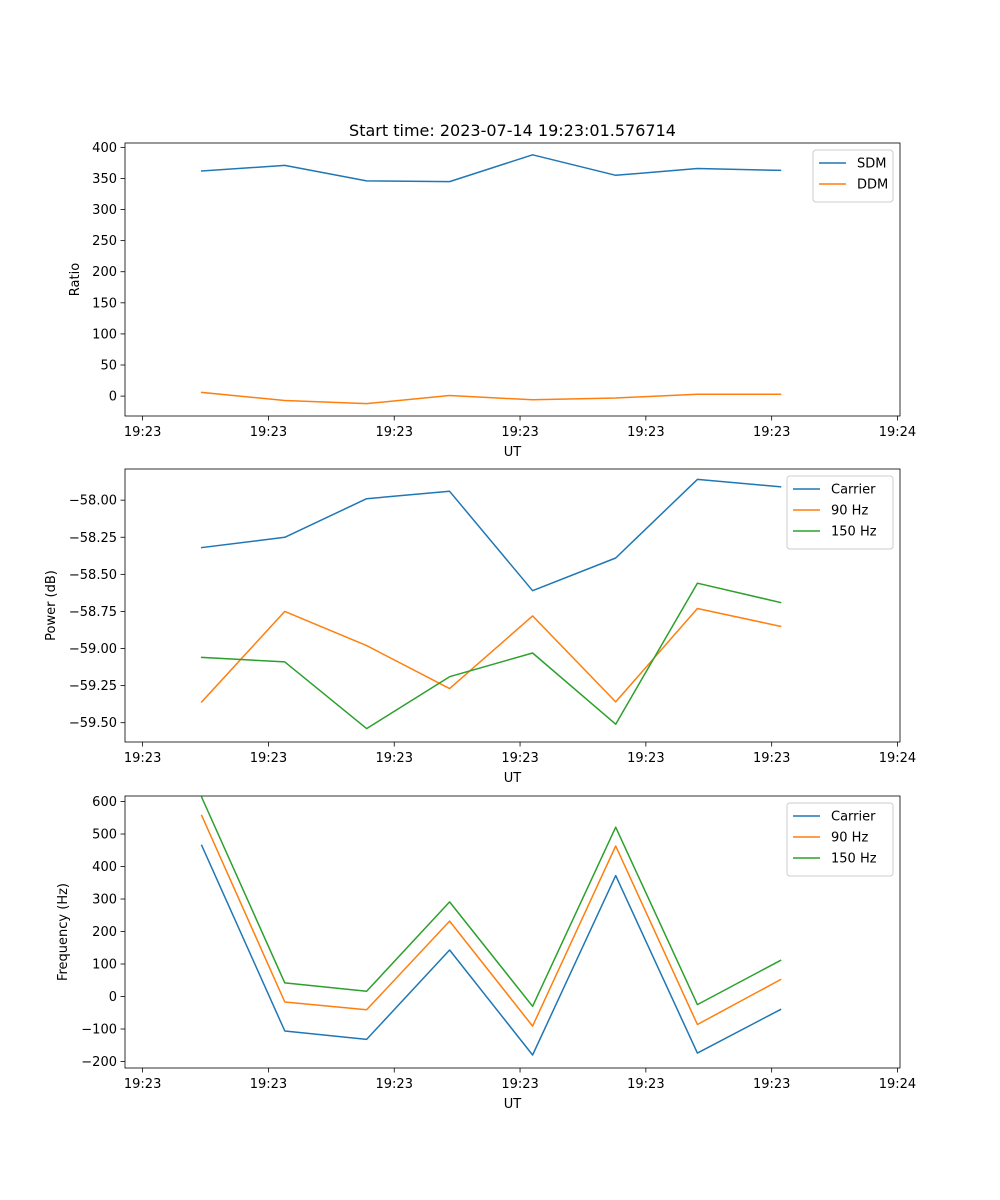 The image size is (1000, 1200). I want to click on y-tick-label: −59.50, so click(93, 723).